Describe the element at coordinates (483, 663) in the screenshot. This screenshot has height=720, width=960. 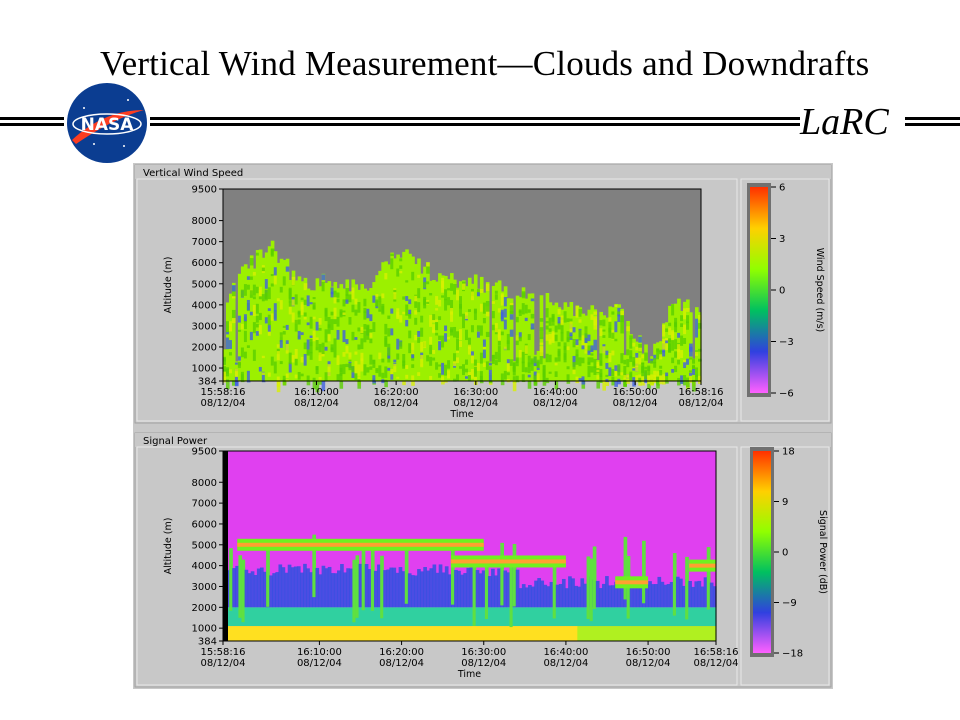
I see `x-tick-date: 08/12/04` at that location.